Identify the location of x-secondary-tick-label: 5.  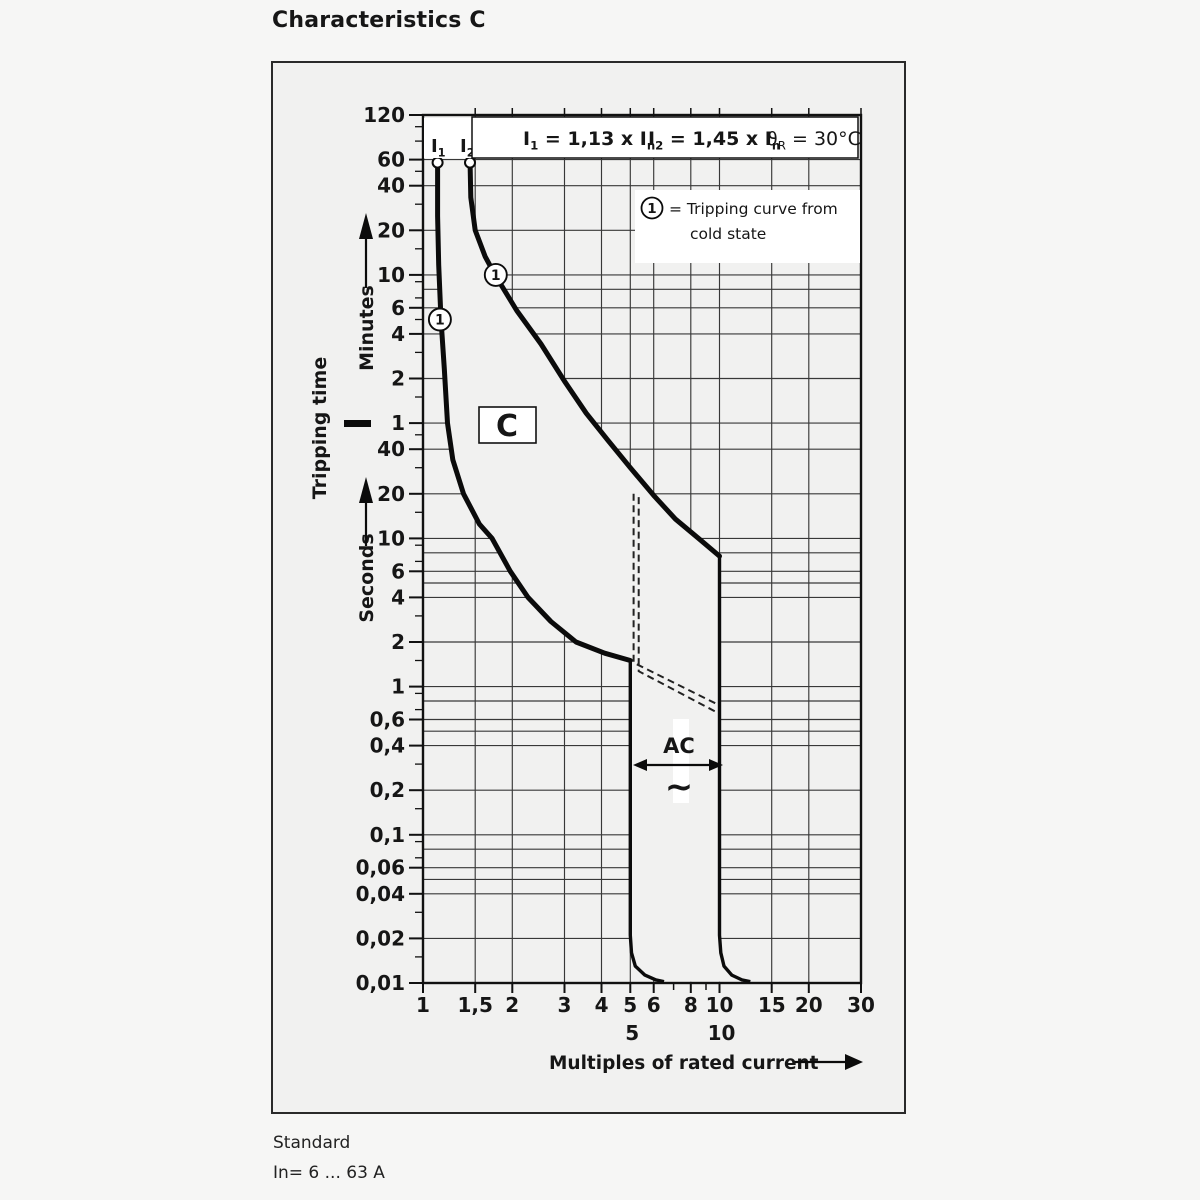
(632, 1033).